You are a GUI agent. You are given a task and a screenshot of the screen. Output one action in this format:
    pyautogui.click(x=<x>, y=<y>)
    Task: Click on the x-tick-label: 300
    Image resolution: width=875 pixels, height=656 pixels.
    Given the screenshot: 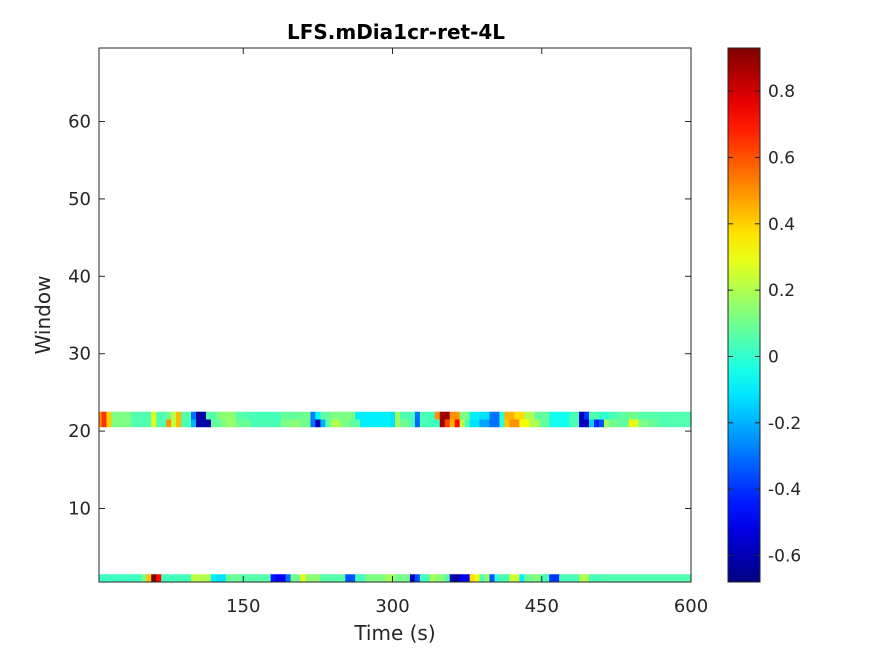 What is the action you would take?
    pyautogui.click(x=392, y=606)
    